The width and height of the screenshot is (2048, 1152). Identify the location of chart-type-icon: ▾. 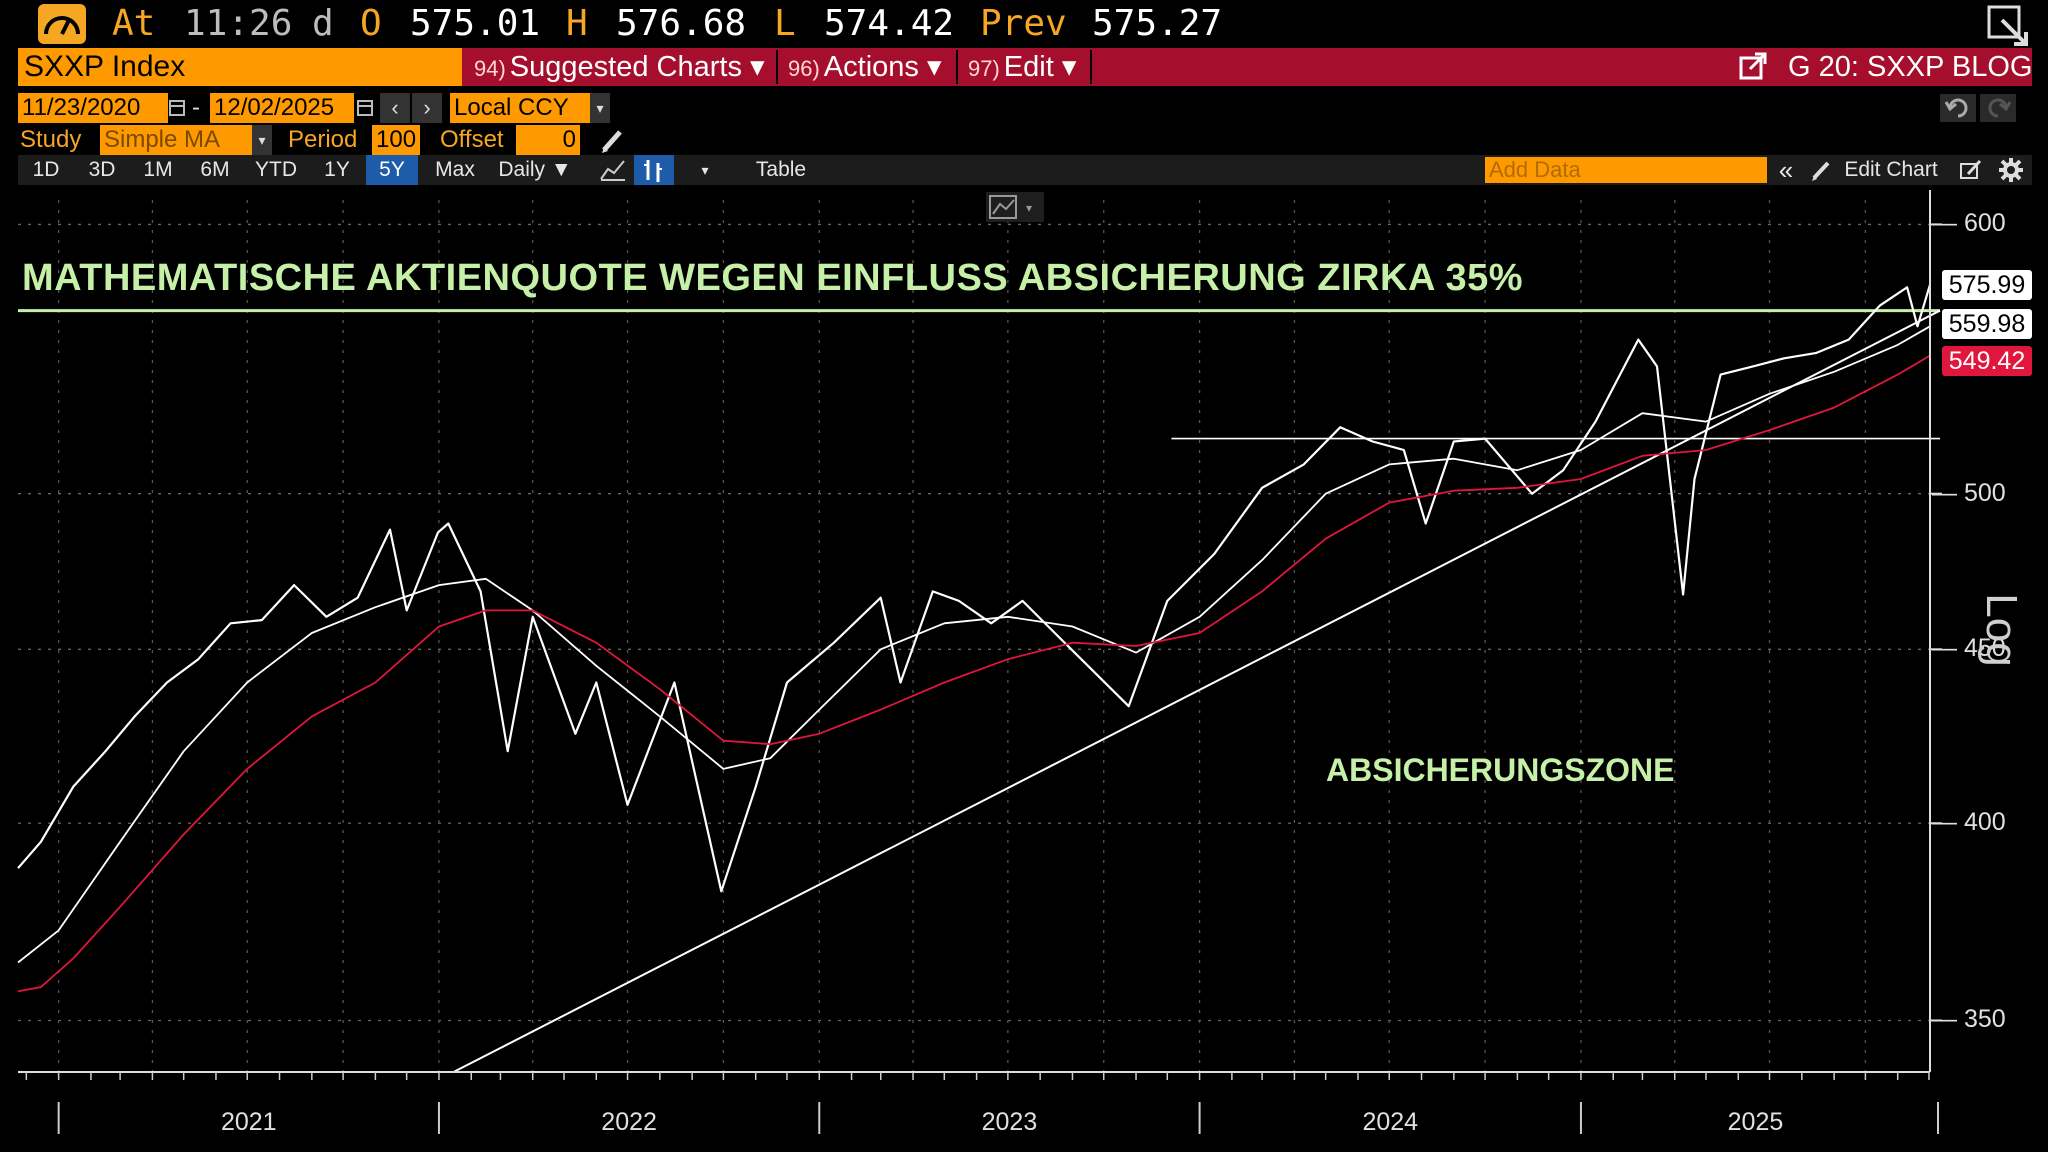
(1015, 207).